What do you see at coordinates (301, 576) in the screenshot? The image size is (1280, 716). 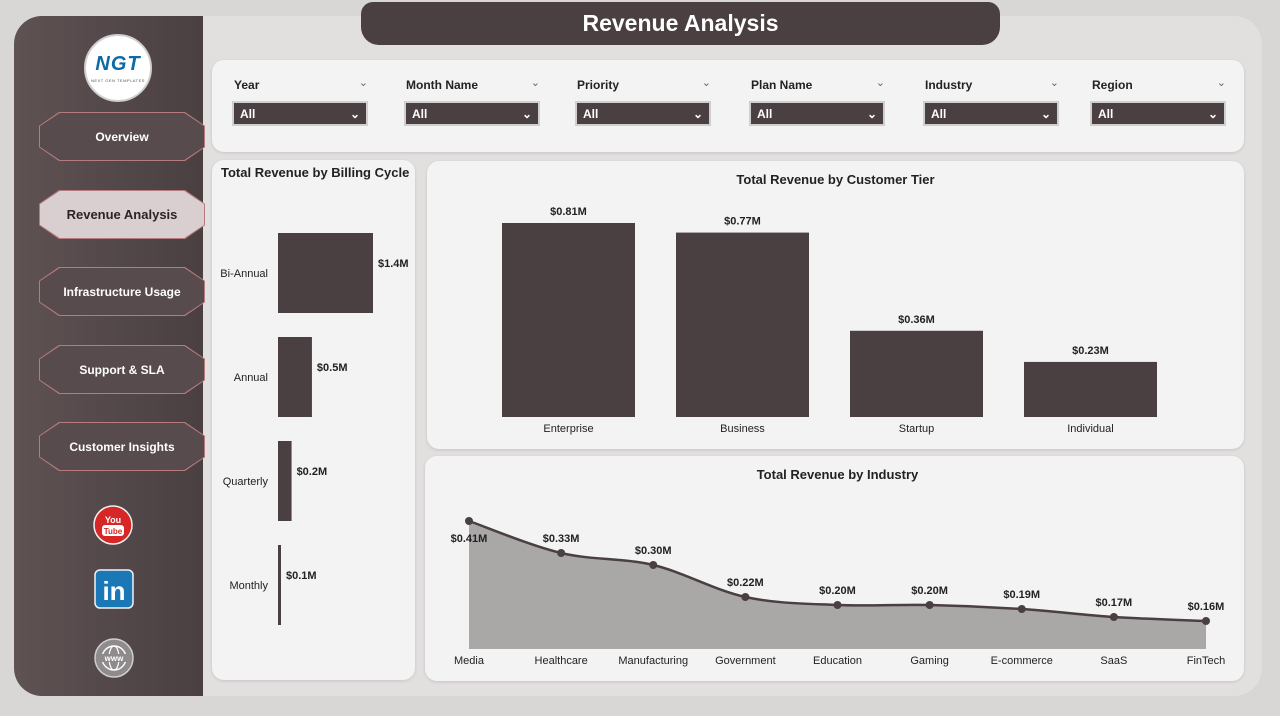 I see `data-label: $0.1M` at bounding box center [301, 576].